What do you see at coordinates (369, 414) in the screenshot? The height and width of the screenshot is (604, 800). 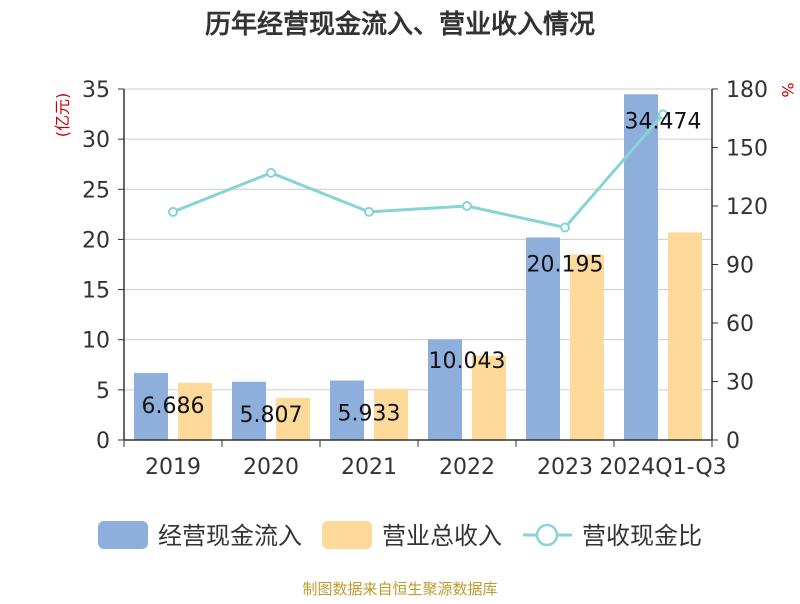 I see `data-label-cash-inflow: 5.933` at bounding box center [369, 414].